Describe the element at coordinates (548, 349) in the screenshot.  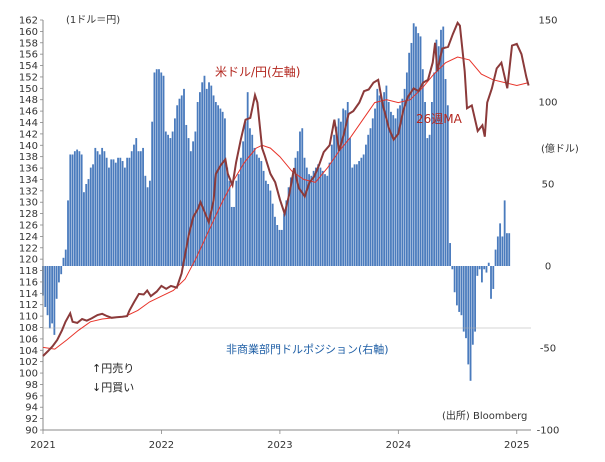
I see `right-tick-label: -50` at that location.